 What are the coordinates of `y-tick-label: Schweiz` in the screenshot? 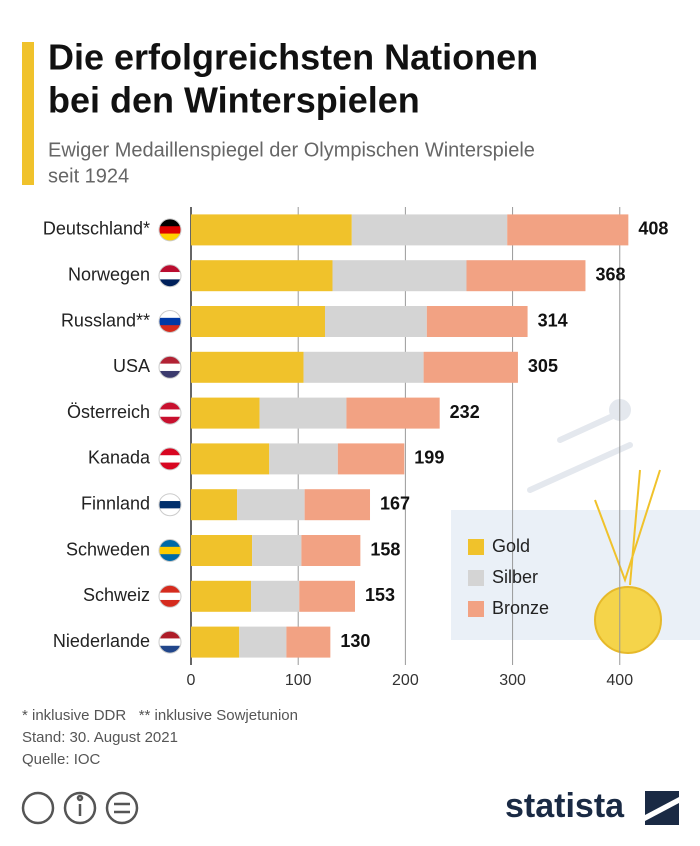 It's located at (116, 595).